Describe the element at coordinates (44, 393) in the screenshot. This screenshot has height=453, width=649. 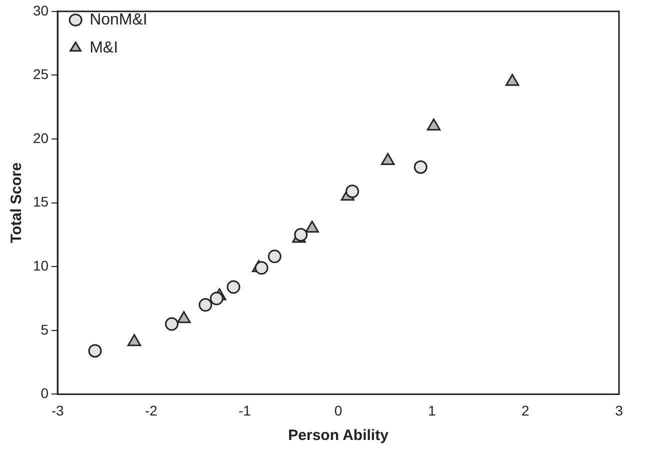
I see `y-tick-label: 0` at that location.